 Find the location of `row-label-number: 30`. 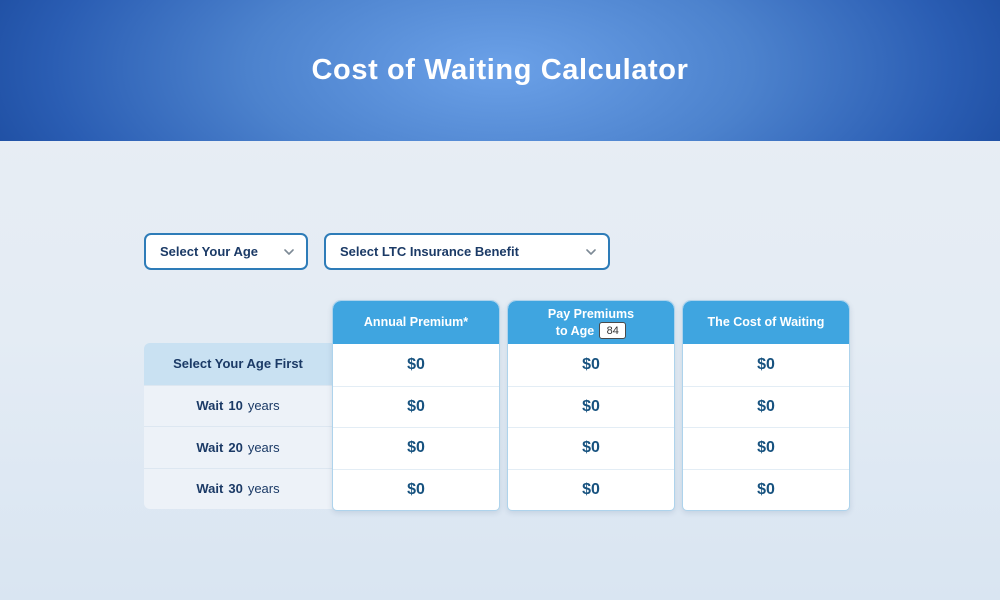

row-label-number: 30 is located at coordinates (235, 489).